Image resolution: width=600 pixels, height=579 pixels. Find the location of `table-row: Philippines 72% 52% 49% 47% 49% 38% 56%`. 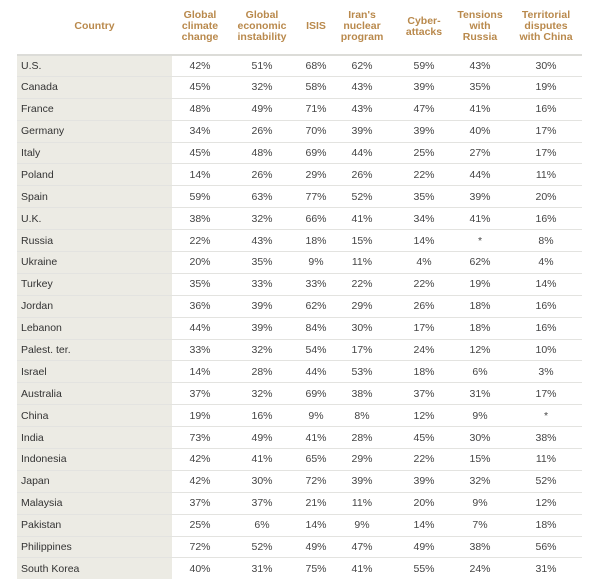

table-row: Philippines 72% 52% 49% 47% 49% 38% 56% is located at coordinates (299, 546).